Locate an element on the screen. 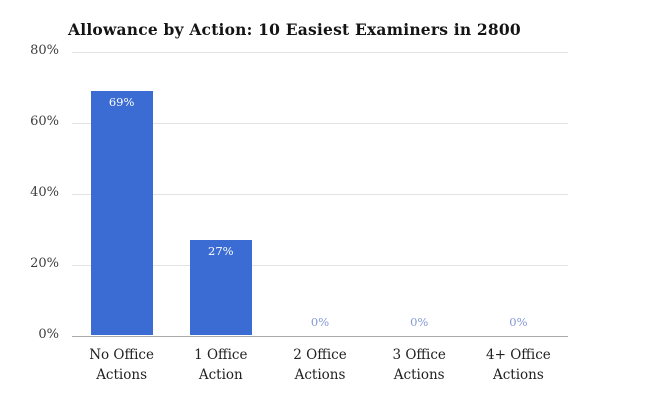 The image size is (650, 401). y-axis-tick-label: 20% is located at coordinates (44, 263).